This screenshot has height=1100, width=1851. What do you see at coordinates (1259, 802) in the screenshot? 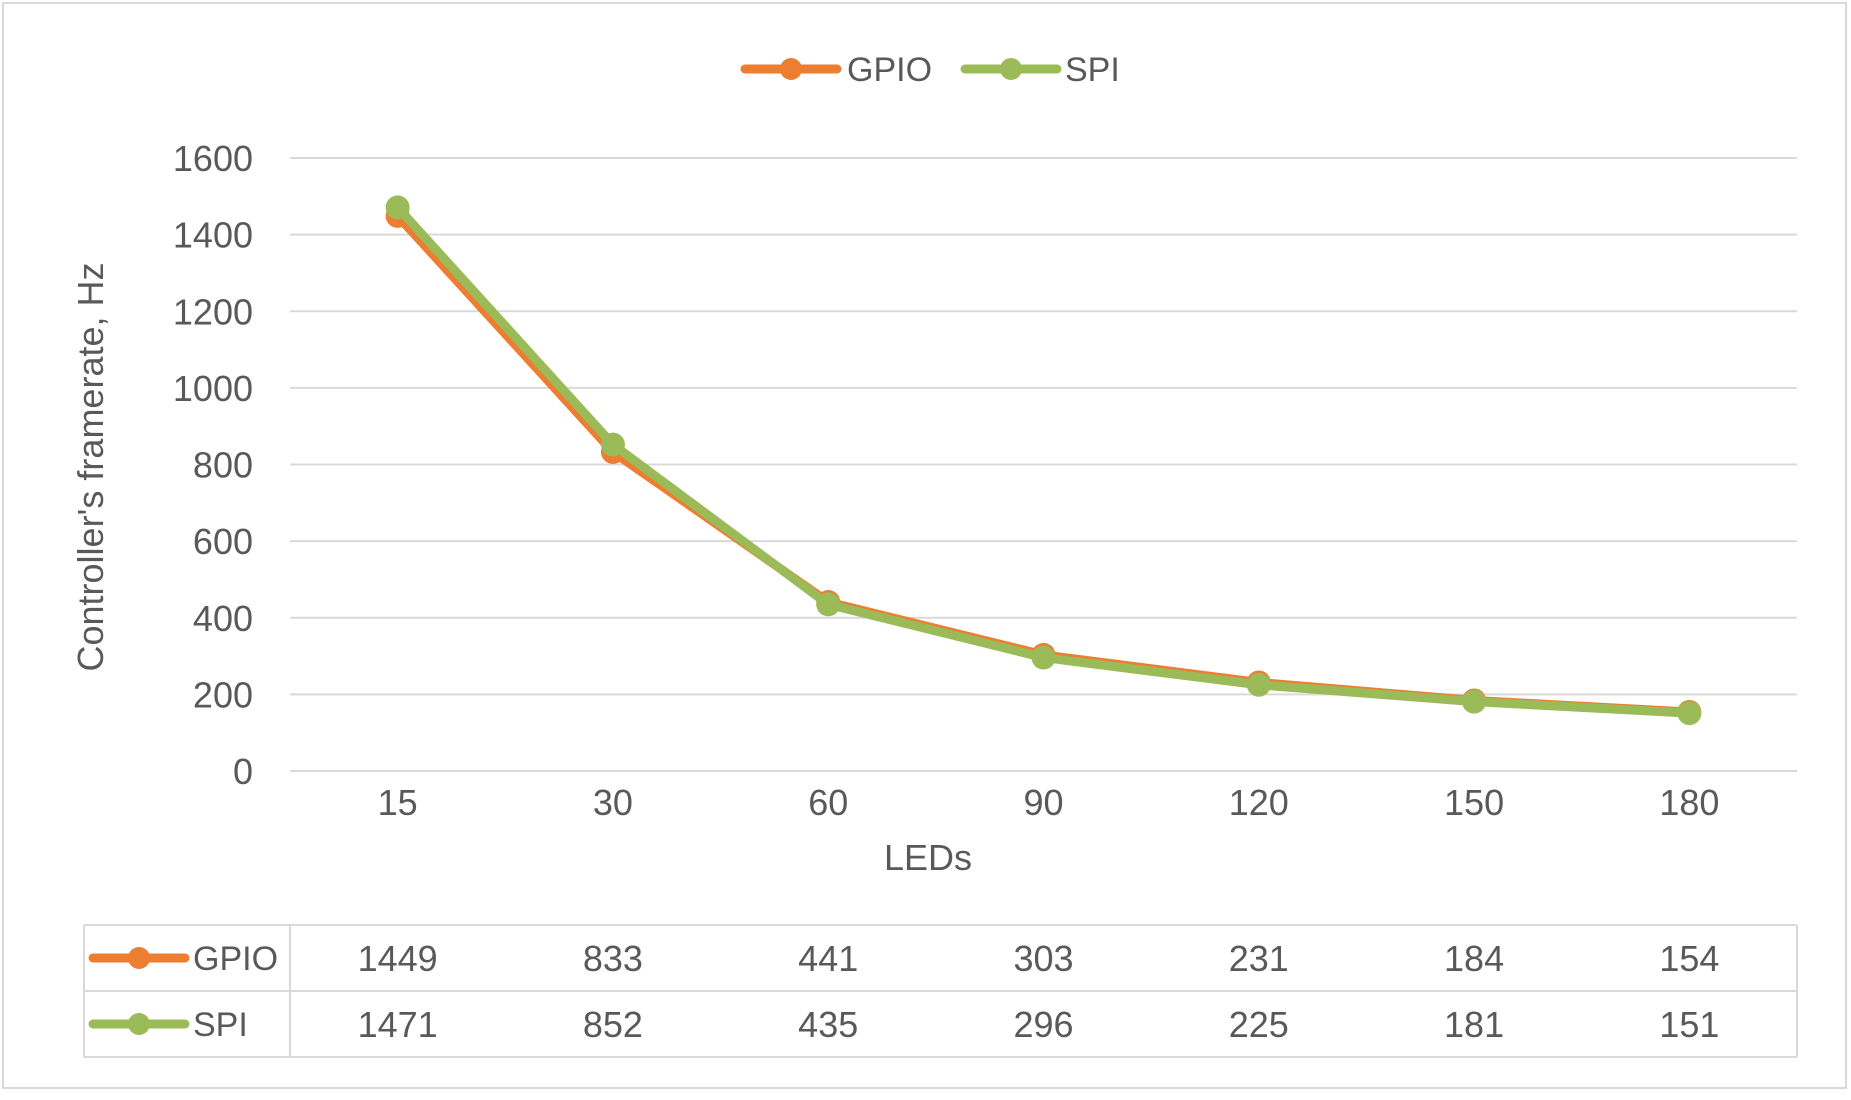
I see `x-tick-label: 120` at bounding box center [1259, 802].